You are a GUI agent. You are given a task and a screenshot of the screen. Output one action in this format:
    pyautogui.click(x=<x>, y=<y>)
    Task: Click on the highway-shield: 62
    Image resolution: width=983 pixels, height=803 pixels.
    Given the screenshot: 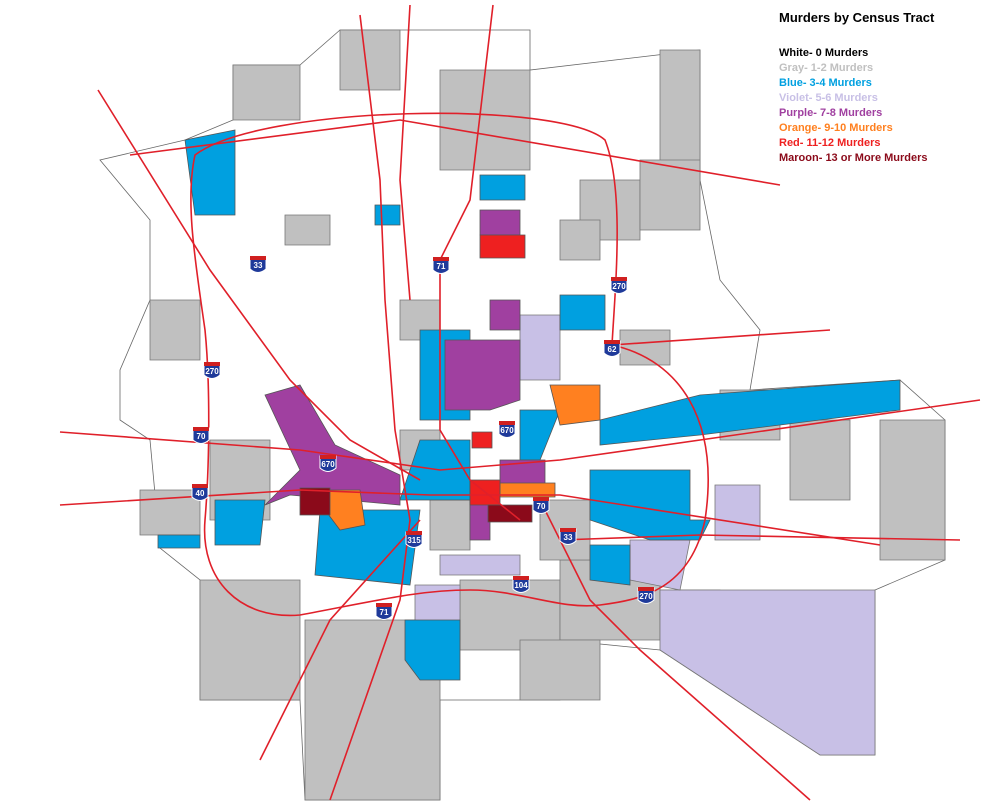 What is the action you would take?
    pyautogui.click(x=612, y=348)
    